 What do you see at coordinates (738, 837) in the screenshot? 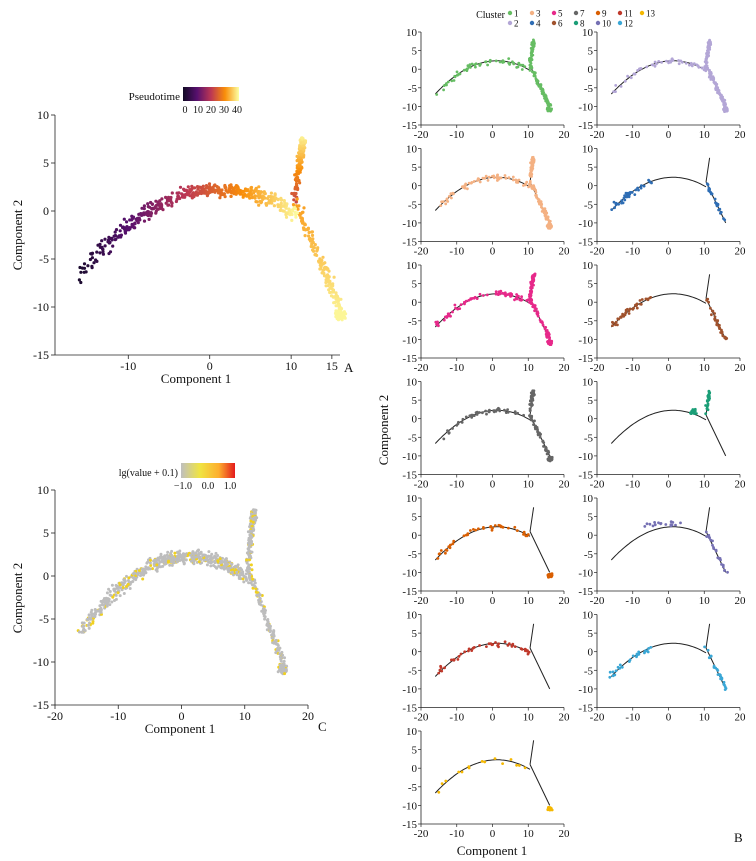
I see `panel-label-b: B` at bounding box center [738, 837].